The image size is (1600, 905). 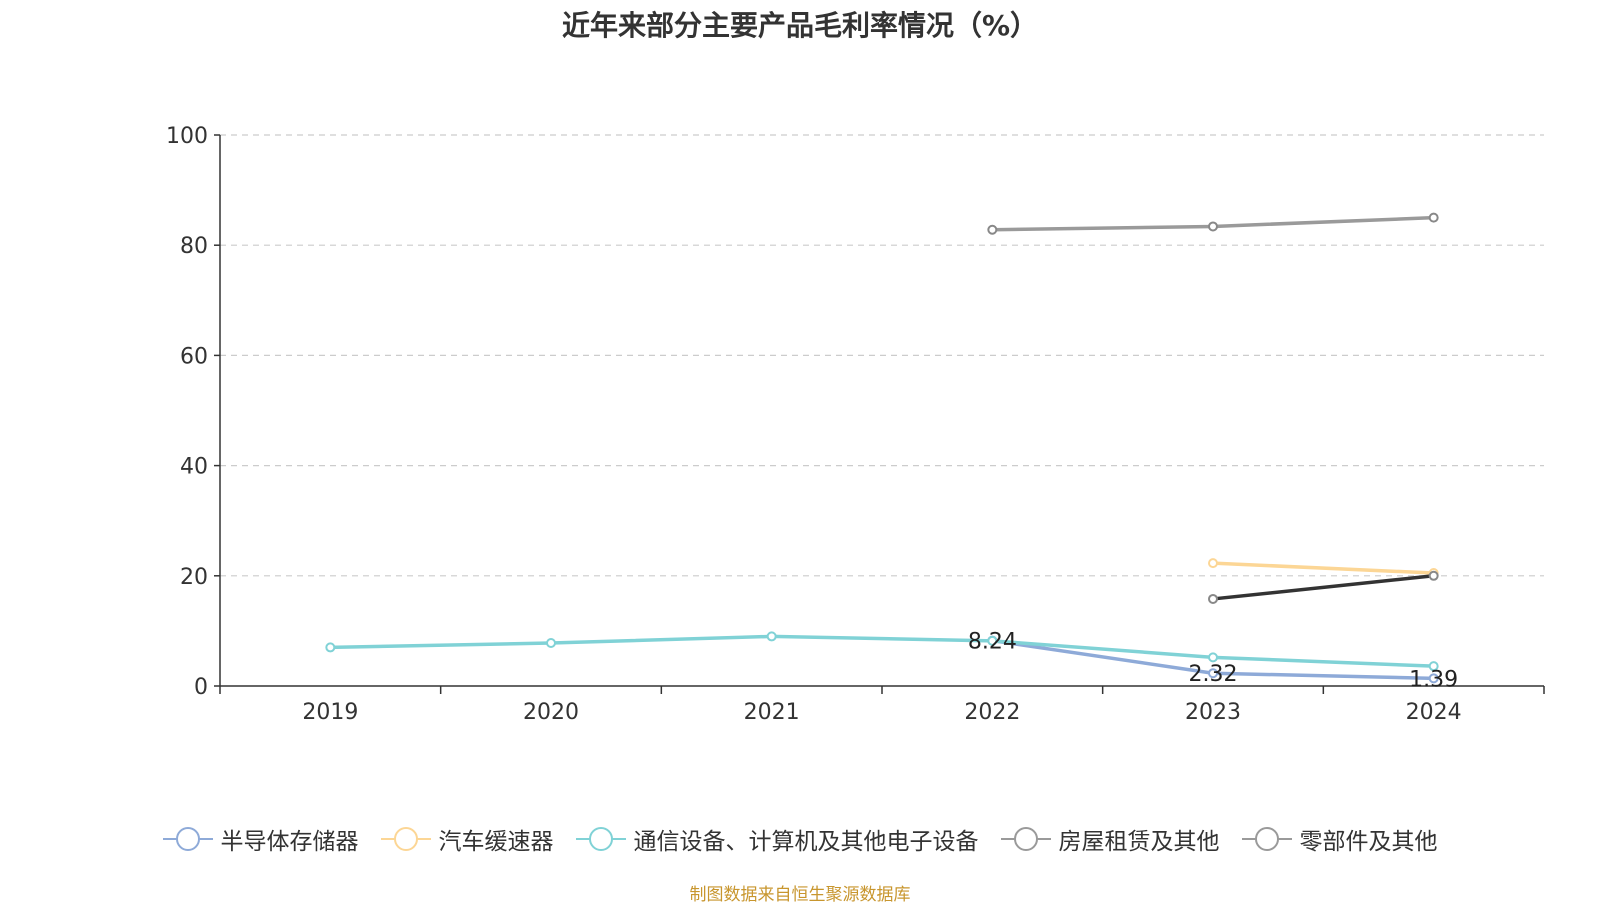 I want to click on legend-item: 通信设备、计算机及其他电子设备, so click(x=777, y=839).